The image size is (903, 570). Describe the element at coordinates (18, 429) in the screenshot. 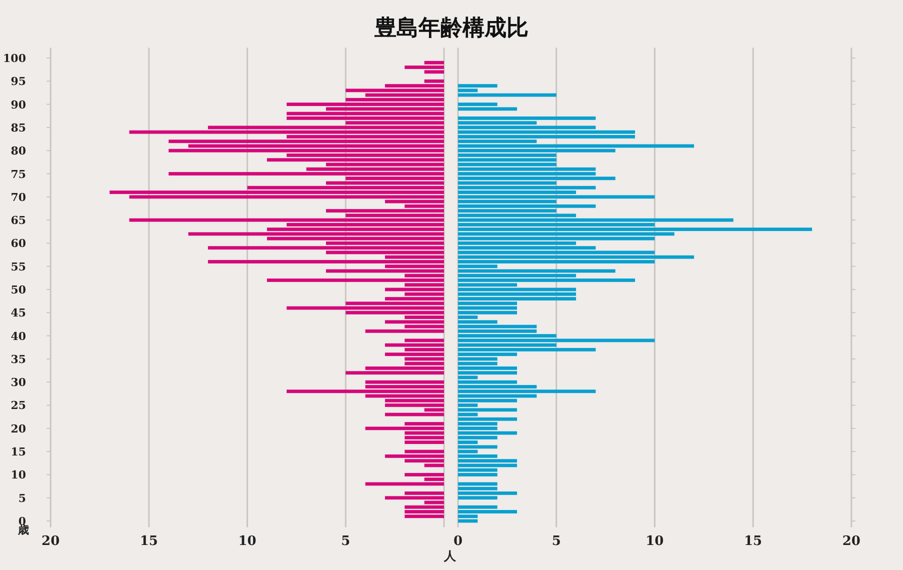

I see `y-tick-label: 20` at that location.